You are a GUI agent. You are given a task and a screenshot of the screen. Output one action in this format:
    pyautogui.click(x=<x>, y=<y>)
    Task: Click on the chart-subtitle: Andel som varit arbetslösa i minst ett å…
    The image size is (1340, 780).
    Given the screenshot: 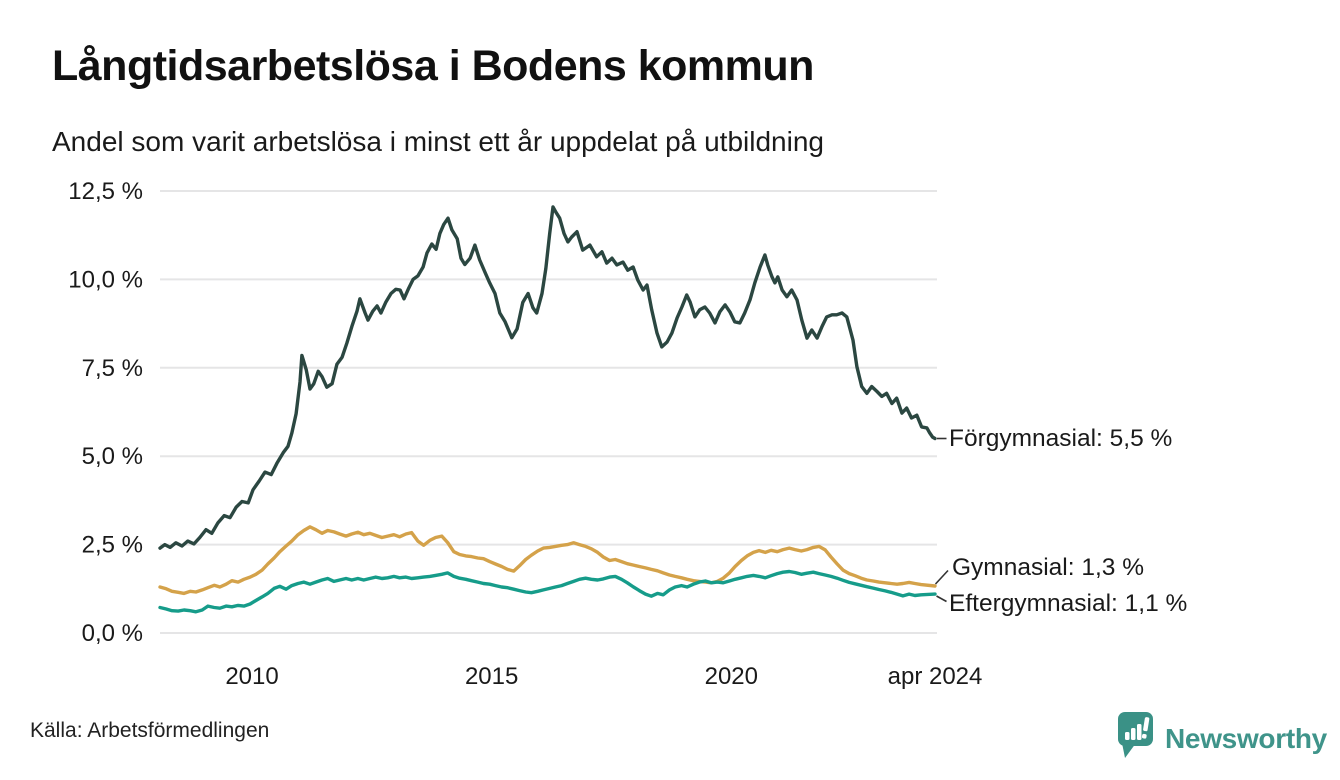 What is the action you would take?
    pyautogui.click(x=438, y=141)
    